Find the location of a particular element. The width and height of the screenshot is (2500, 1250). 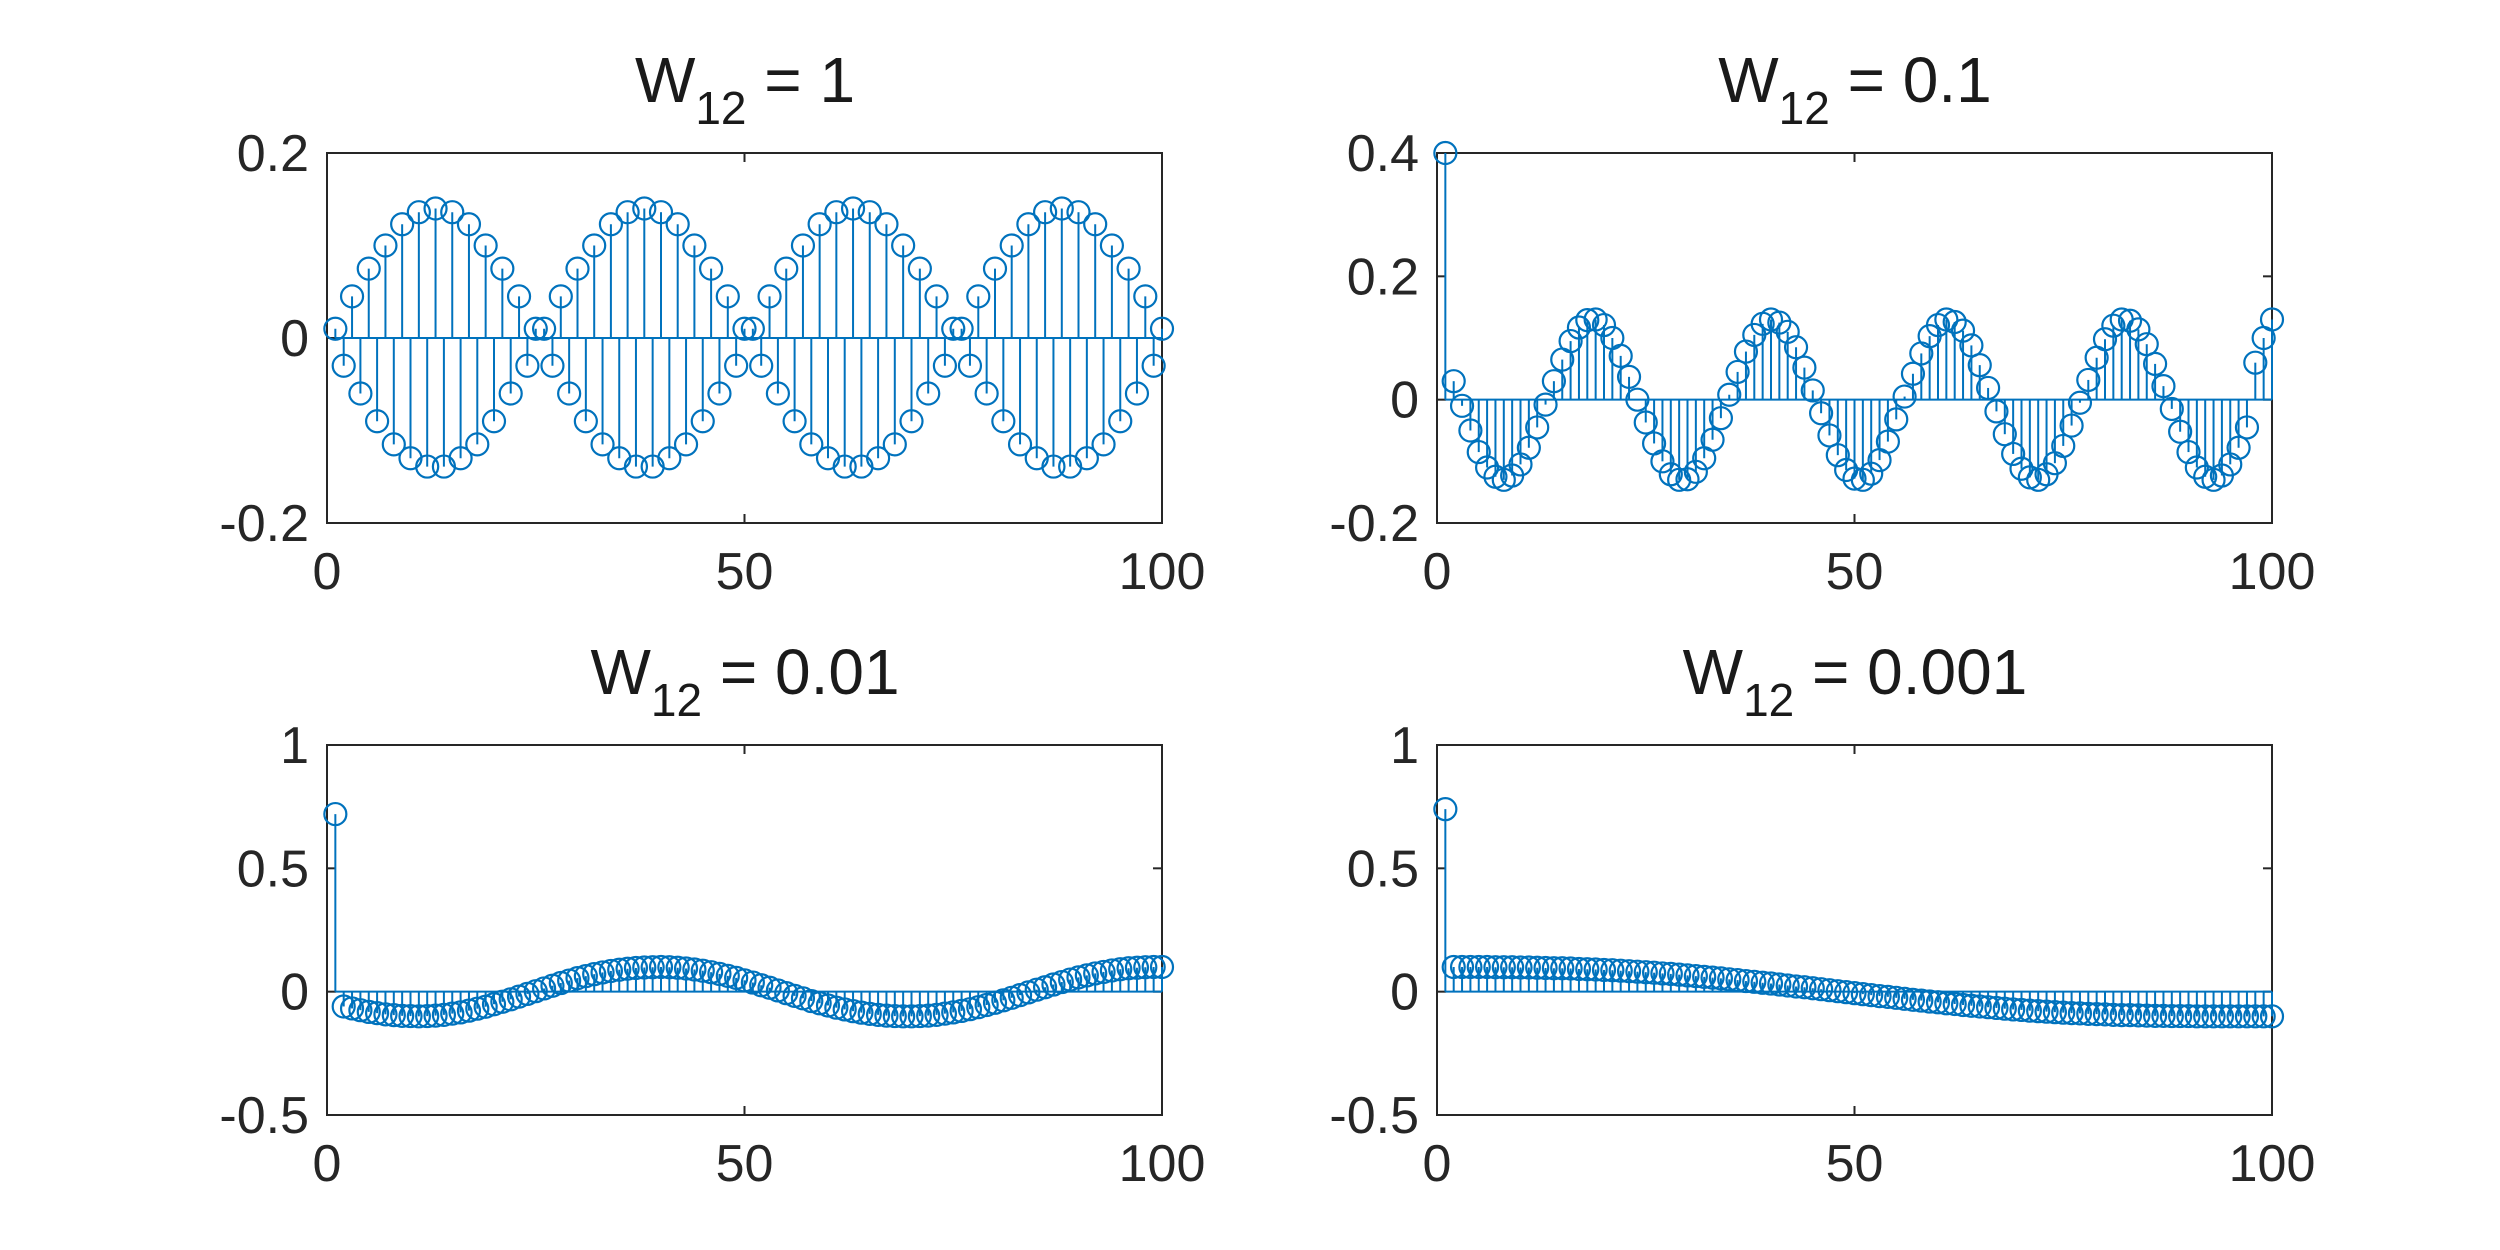

subplot-4-title: W12 = 0.001 is located at coordinates (1855, 681).